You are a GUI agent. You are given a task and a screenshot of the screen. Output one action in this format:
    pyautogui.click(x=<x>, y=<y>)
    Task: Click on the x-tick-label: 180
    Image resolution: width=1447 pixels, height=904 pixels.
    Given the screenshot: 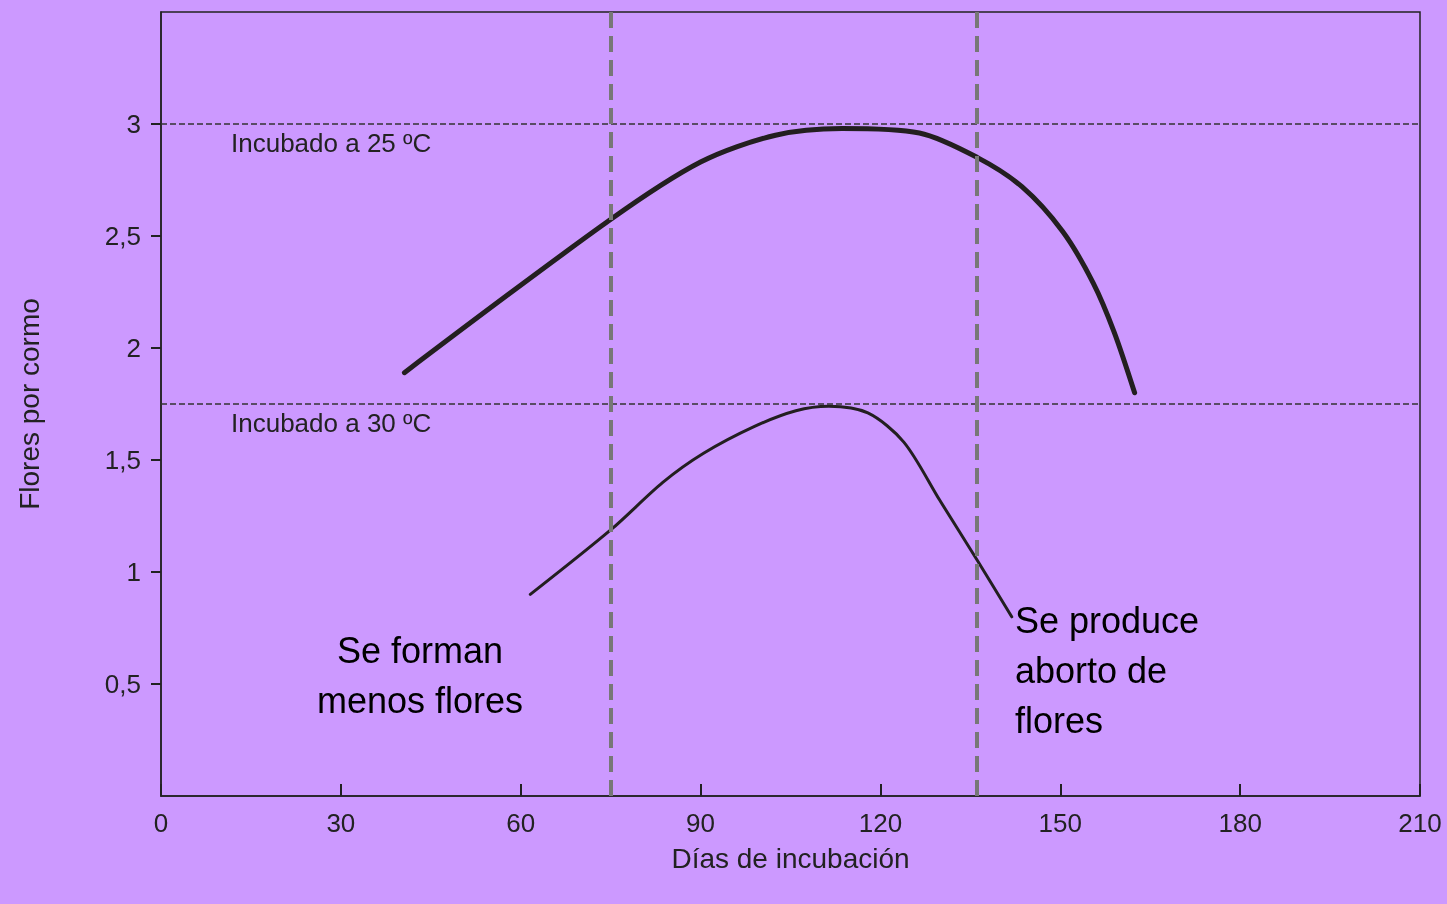 What is the action you would take?
    pyautogui.click(x=1240, y=823)
    